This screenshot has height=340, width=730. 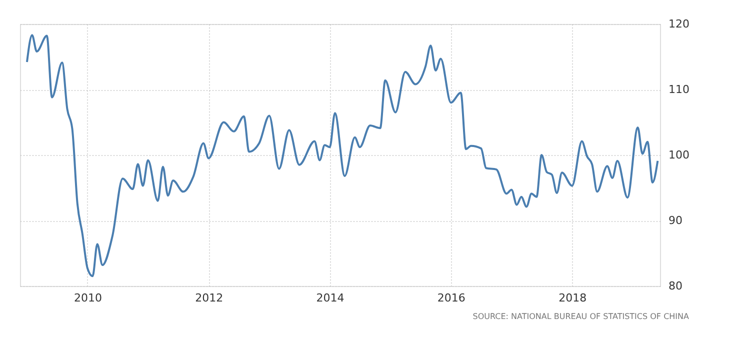 I want to click on x-tick-label: 2016, so click(x=451, y=298).